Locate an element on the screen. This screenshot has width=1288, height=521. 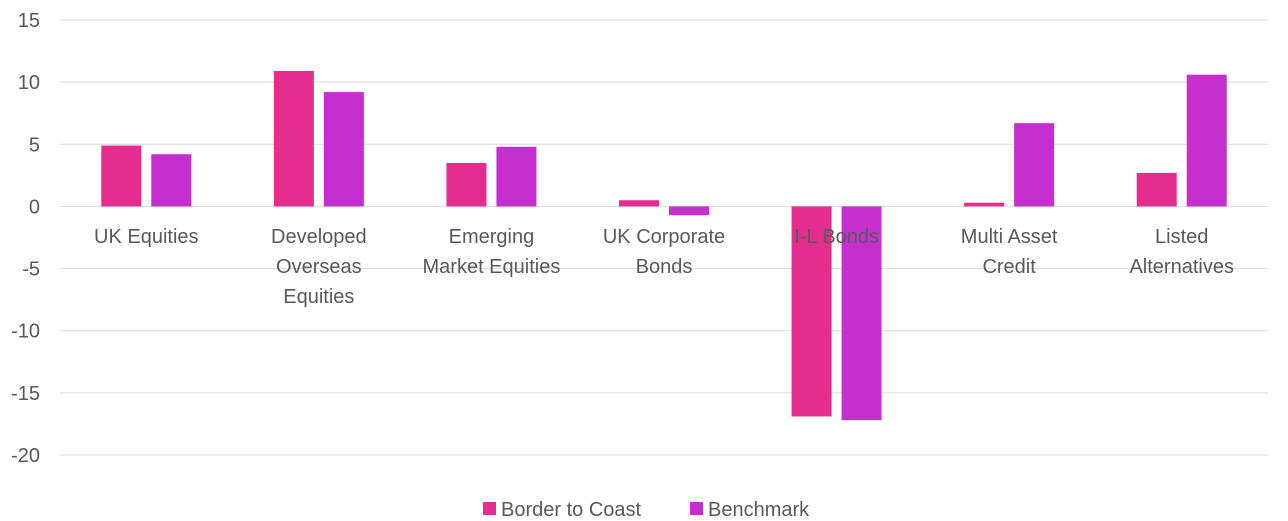
y-tick-label: 0 is located at coordinates (34, 207).